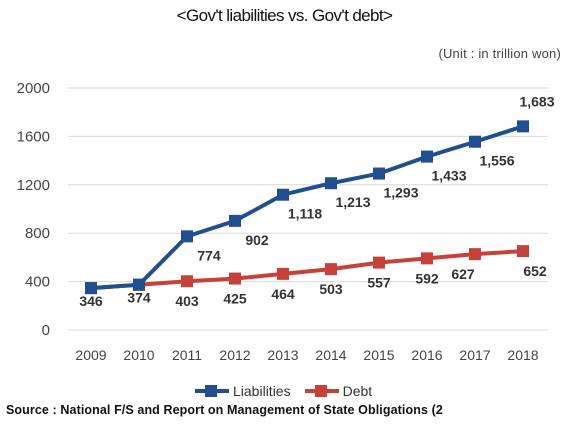  Describe the element at coordinates (400, 193) in the screenshot. I see `data-label-liabilities: 1,293` at that location.